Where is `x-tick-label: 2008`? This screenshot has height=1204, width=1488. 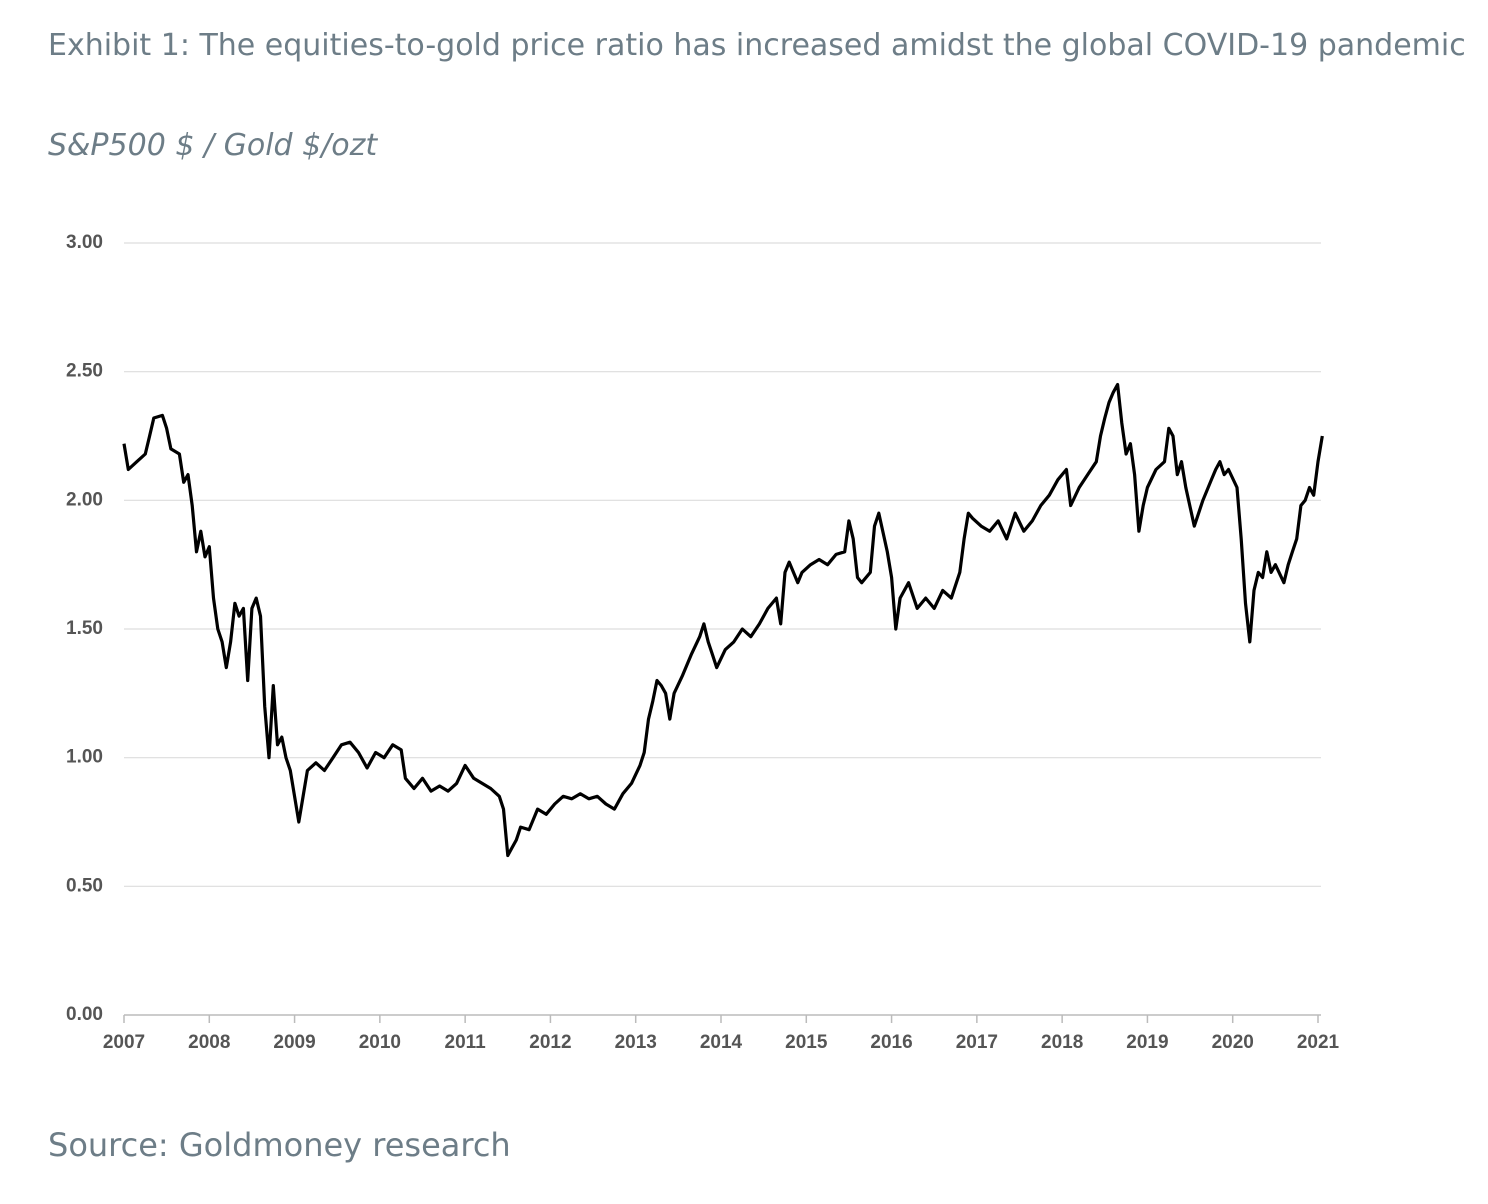 x-tick-label: 2008 is located at coordinates (209, 1042).